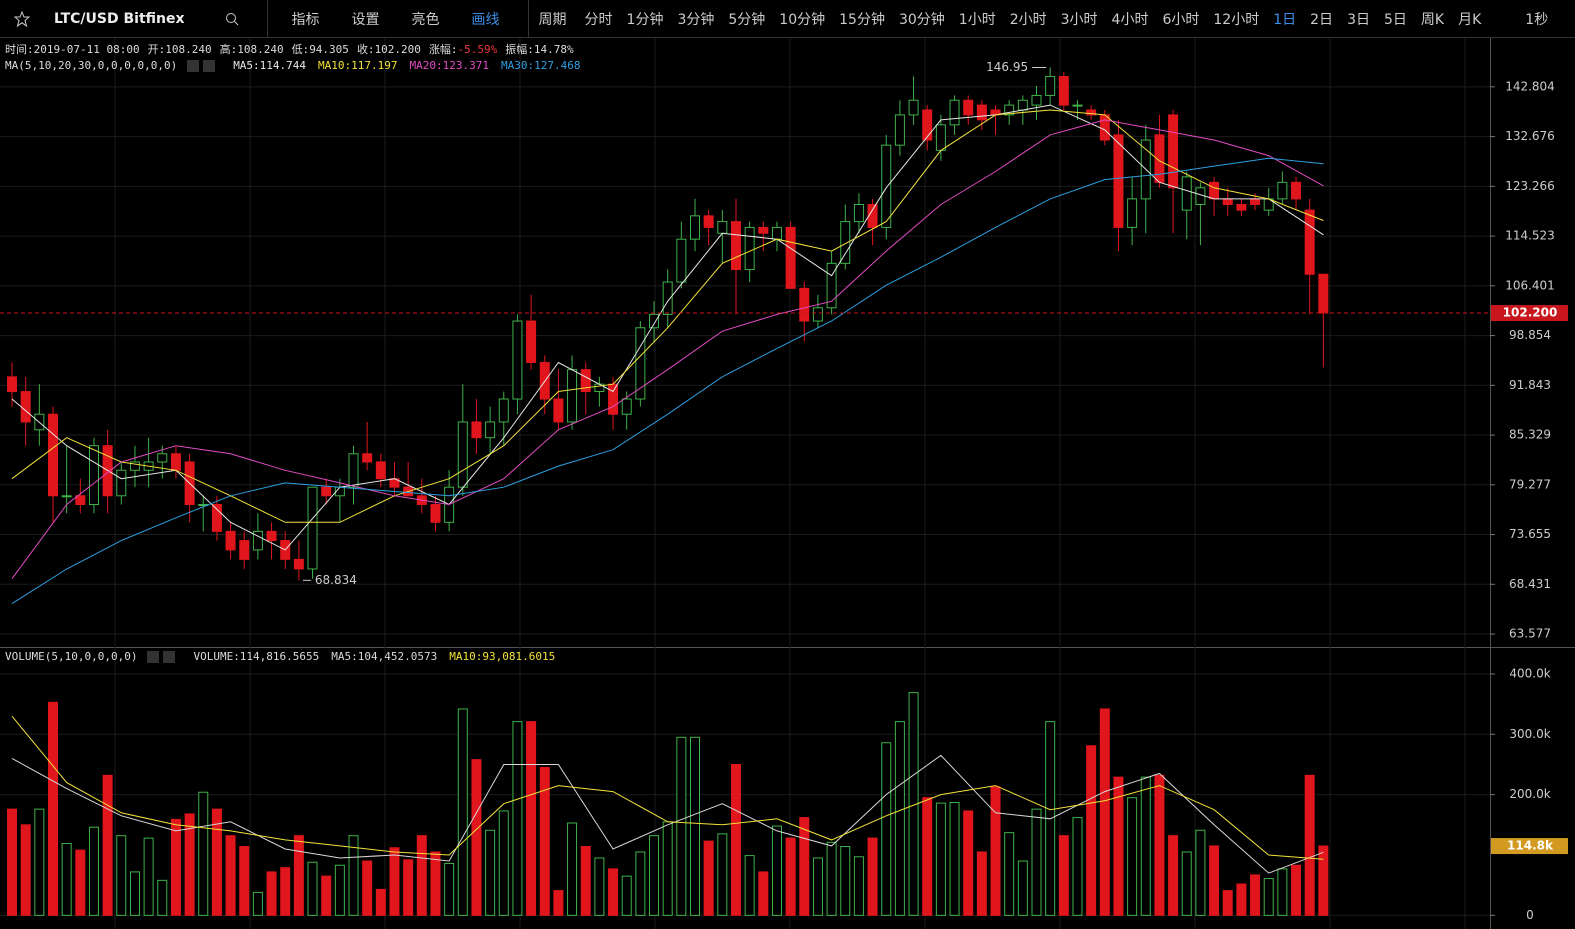 This screenshot has width=1575, height=929. Describe the element at coordinates (1285, 19) in the screenshot. I see `period-button: 1日` at that location.